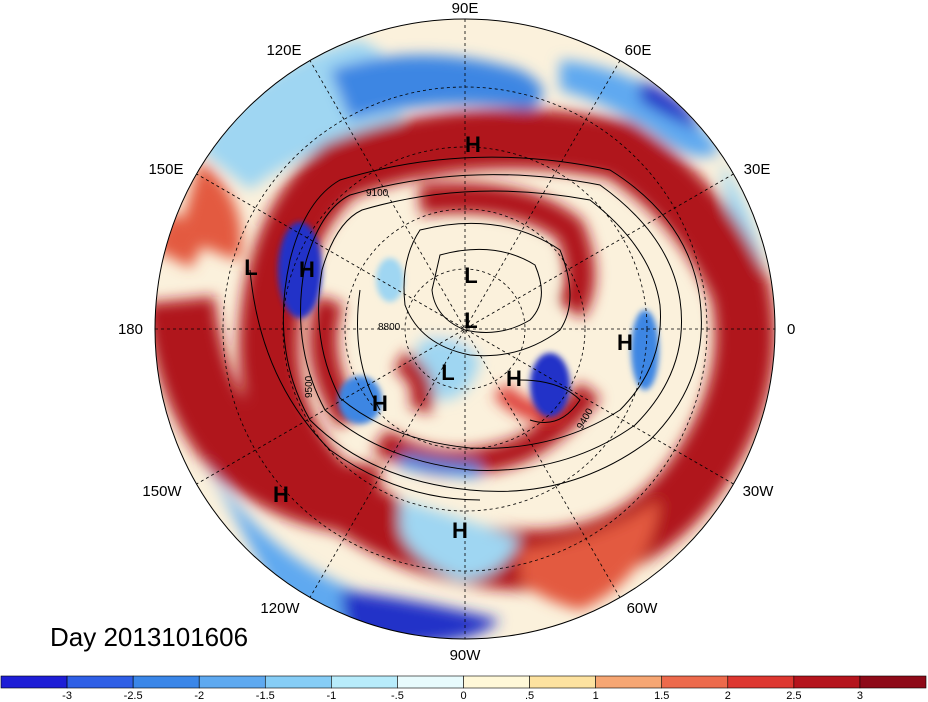 The image size is (928, 702). I want to click on colorbar-tick-label: 2, so click(728, 696).